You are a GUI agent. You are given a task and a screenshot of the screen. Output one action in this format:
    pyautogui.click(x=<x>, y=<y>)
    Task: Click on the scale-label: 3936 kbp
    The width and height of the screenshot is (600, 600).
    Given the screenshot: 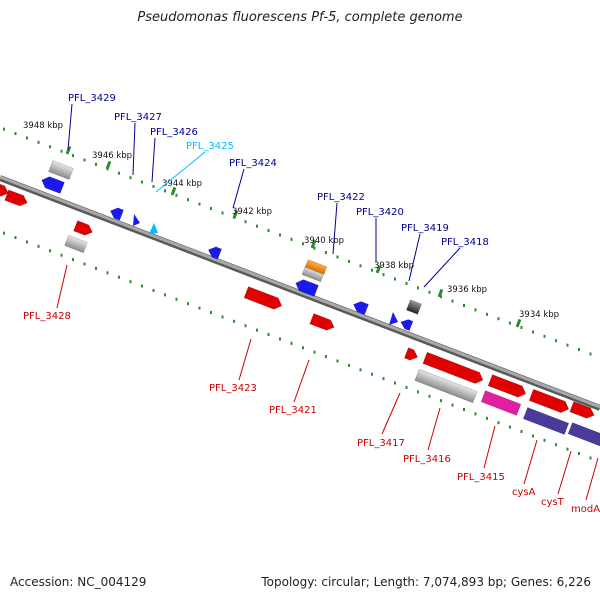 What is the action you would take?
    pyautogui.click(x=467, y=290)
    